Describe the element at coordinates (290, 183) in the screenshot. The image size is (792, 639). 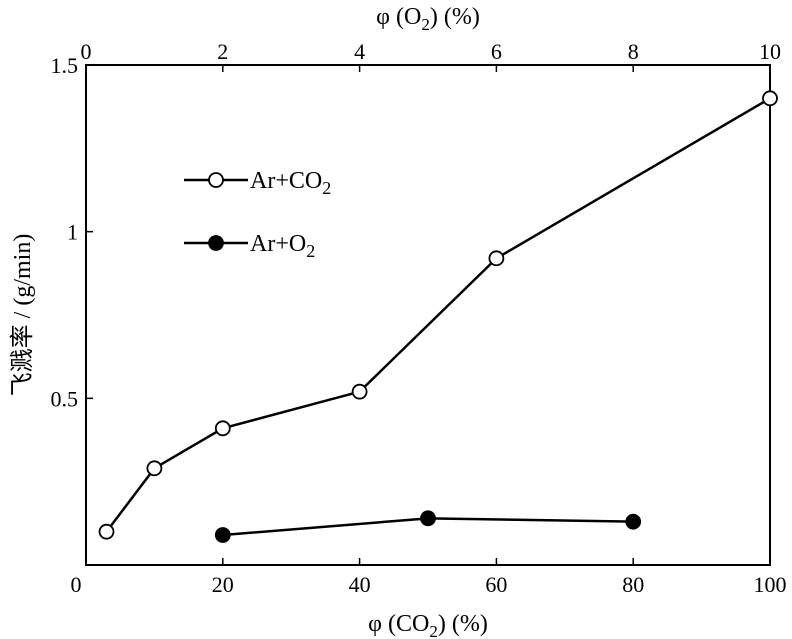
I see `legend-label: Ar+CO2` at that location.